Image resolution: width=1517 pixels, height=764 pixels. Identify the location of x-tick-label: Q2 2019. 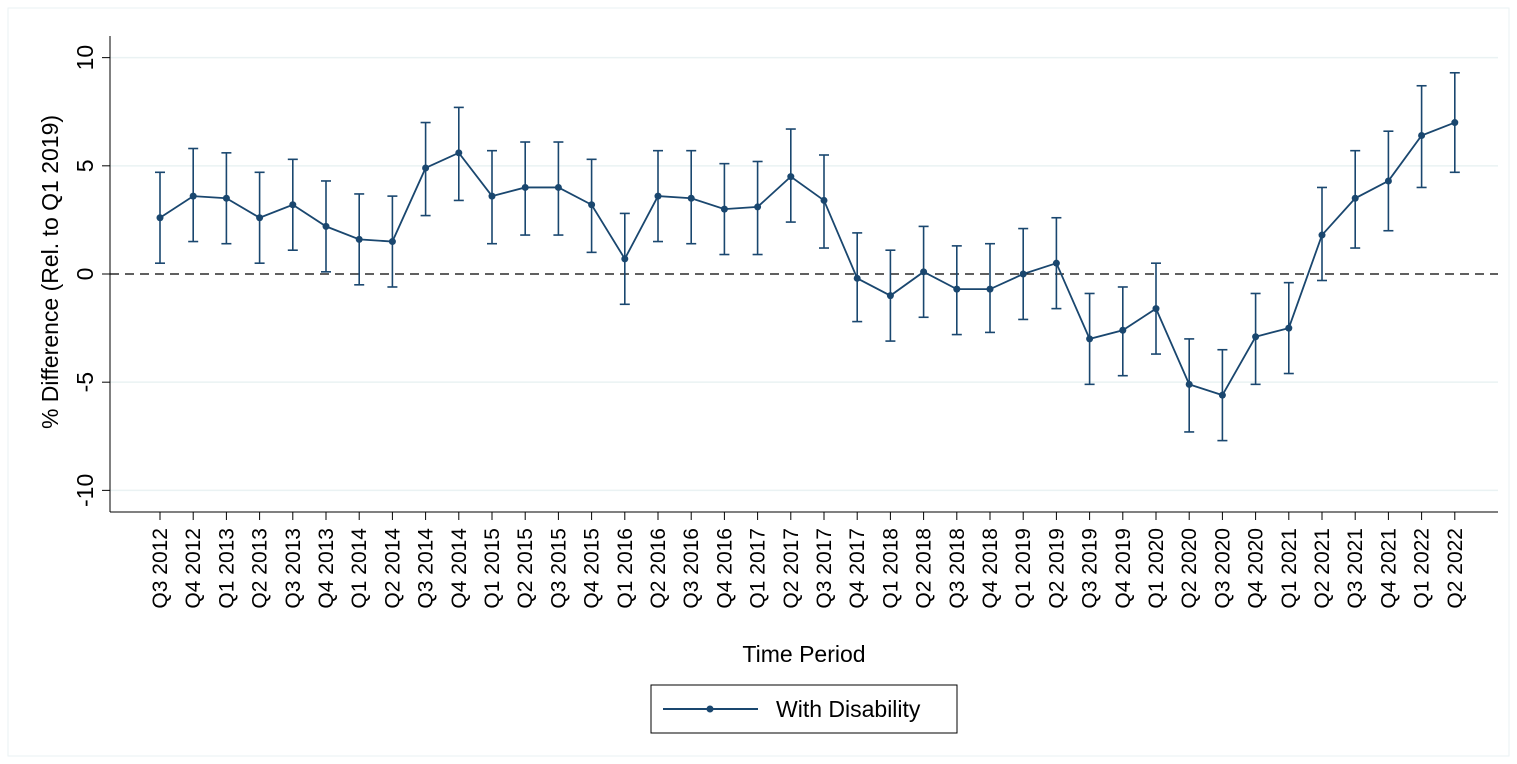
(1056, 568).